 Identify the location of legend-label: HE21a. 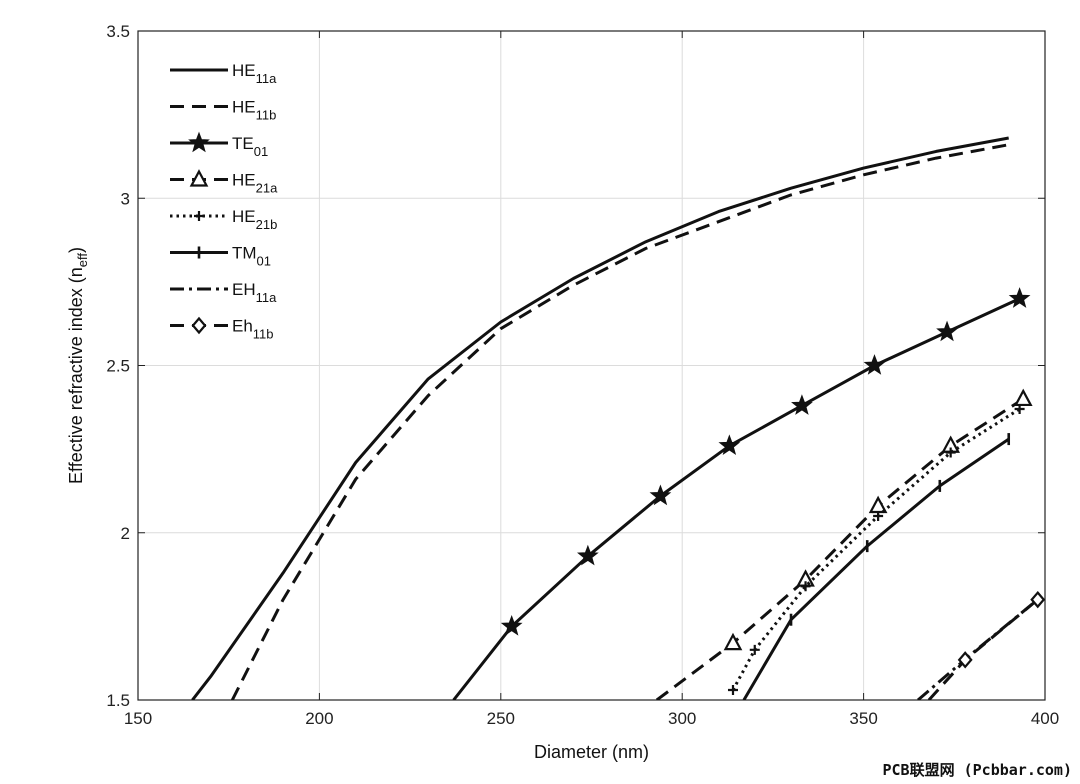
(255, 183).